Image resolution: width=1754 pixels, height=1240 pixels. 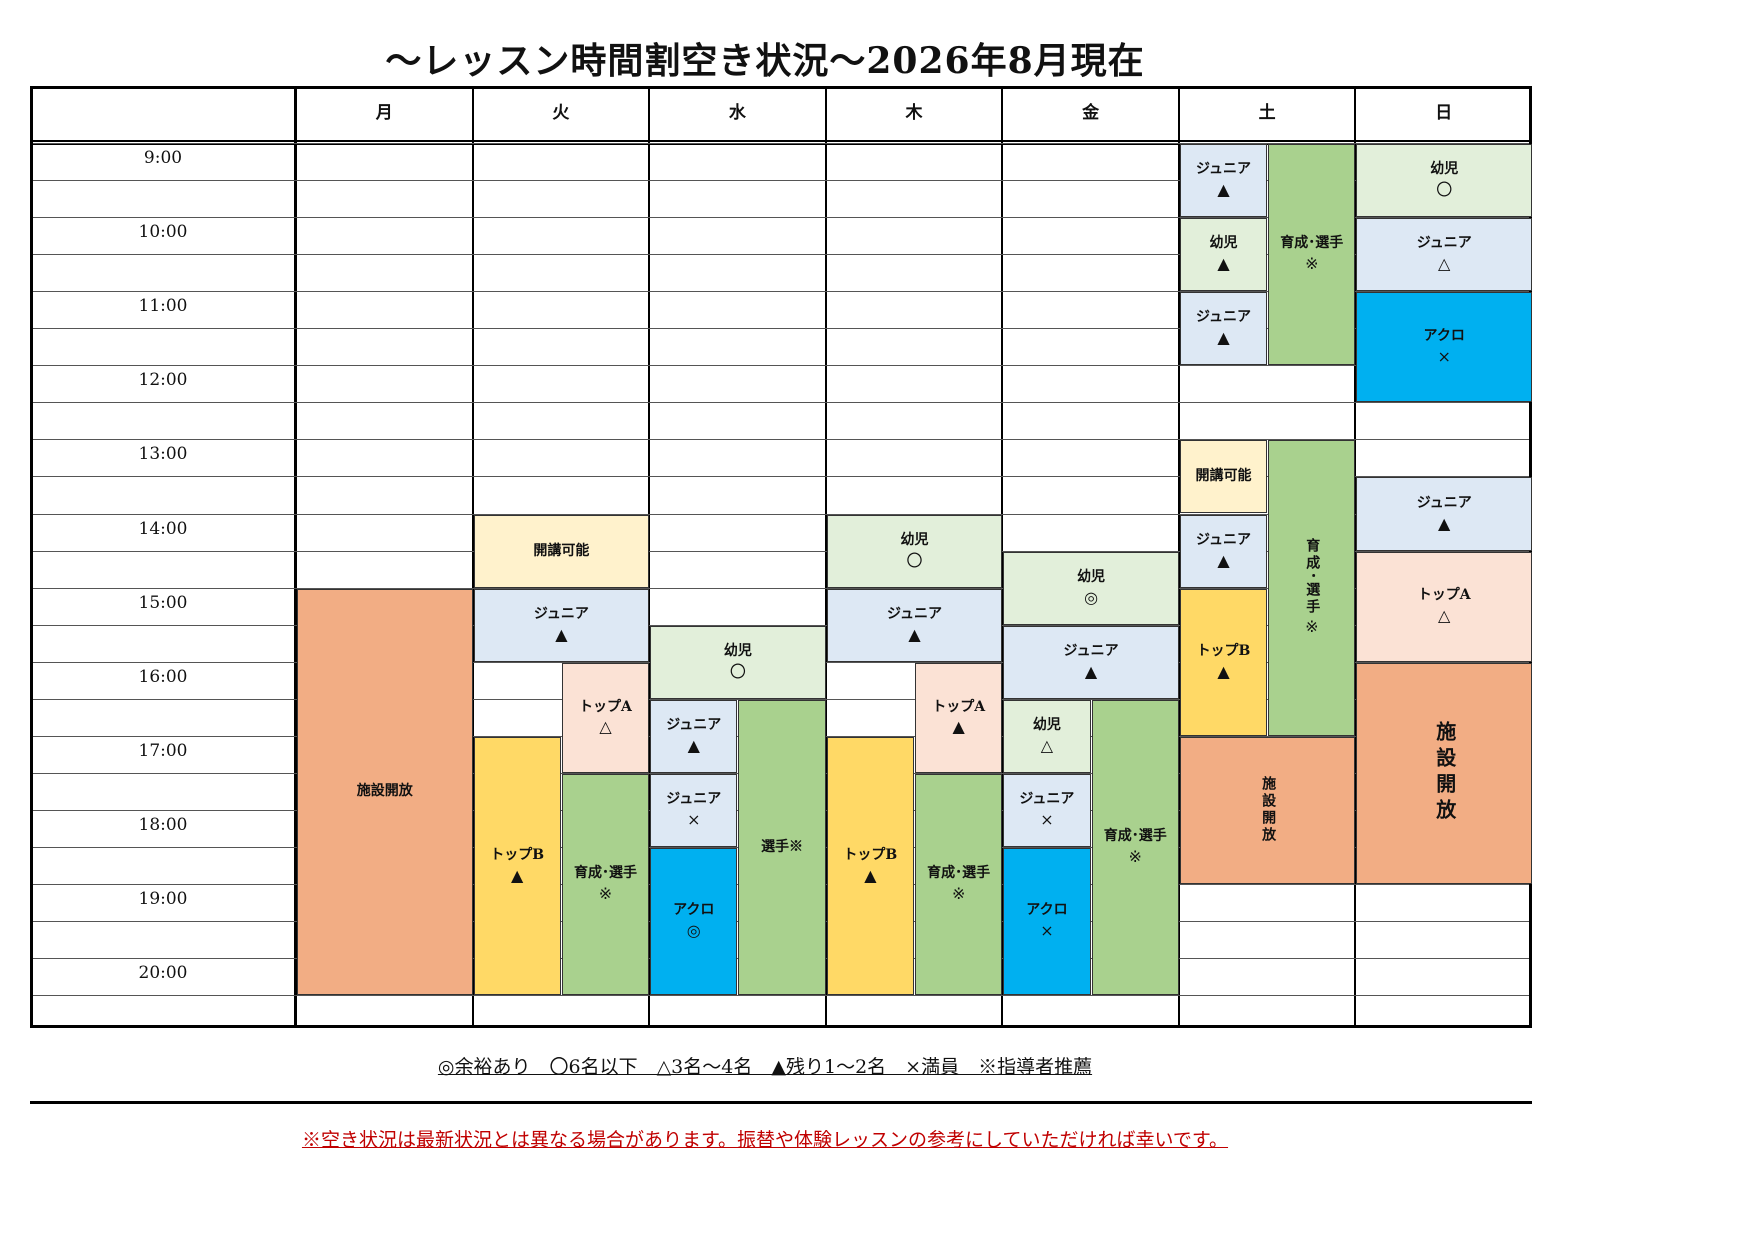 What do you see at coordinates (765, 61) in the screenshot?
I see `page-title: ～レッスン時間割空き状況～2026年8月現在` at bounding box center [765, 61].